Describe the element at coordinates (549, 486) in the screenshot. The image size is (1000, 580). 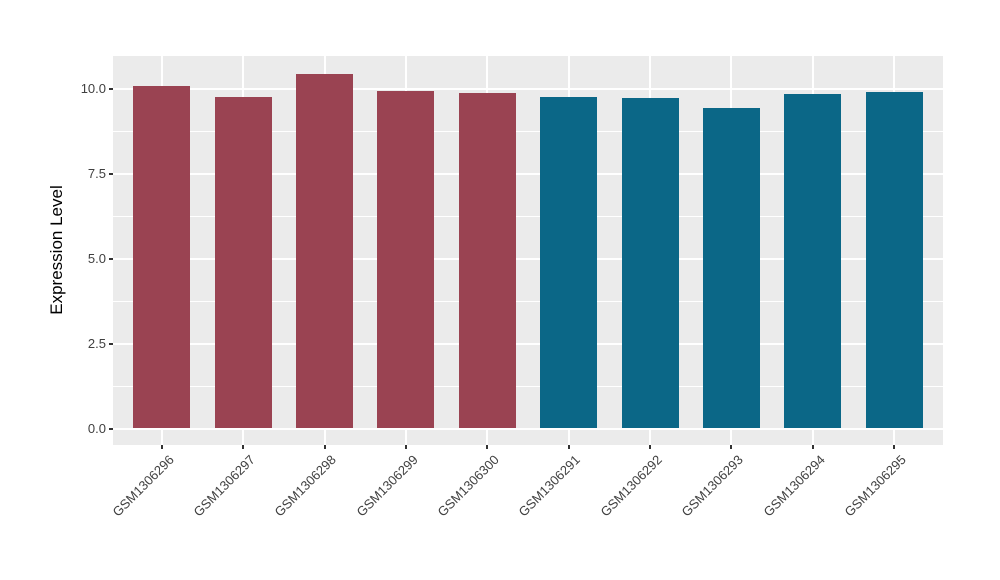
I see `x-tick-label-text: GSM1306291` at that location.